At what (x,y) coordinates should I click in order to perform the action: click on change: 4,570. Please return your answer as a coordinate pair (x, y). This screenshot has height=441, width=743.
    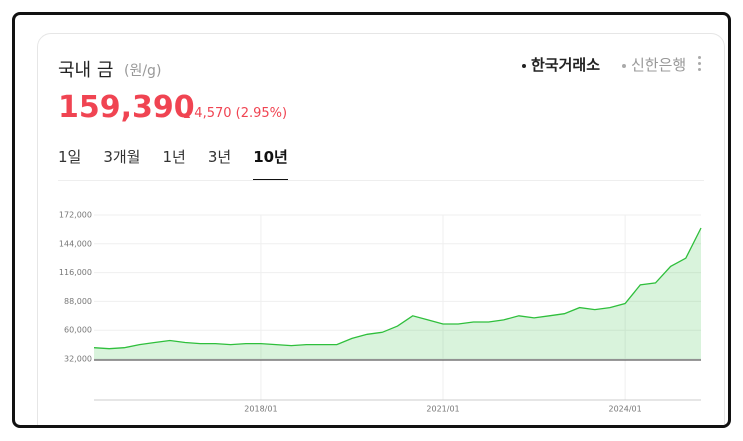
    Looking at the image, I should click on (213, 113).